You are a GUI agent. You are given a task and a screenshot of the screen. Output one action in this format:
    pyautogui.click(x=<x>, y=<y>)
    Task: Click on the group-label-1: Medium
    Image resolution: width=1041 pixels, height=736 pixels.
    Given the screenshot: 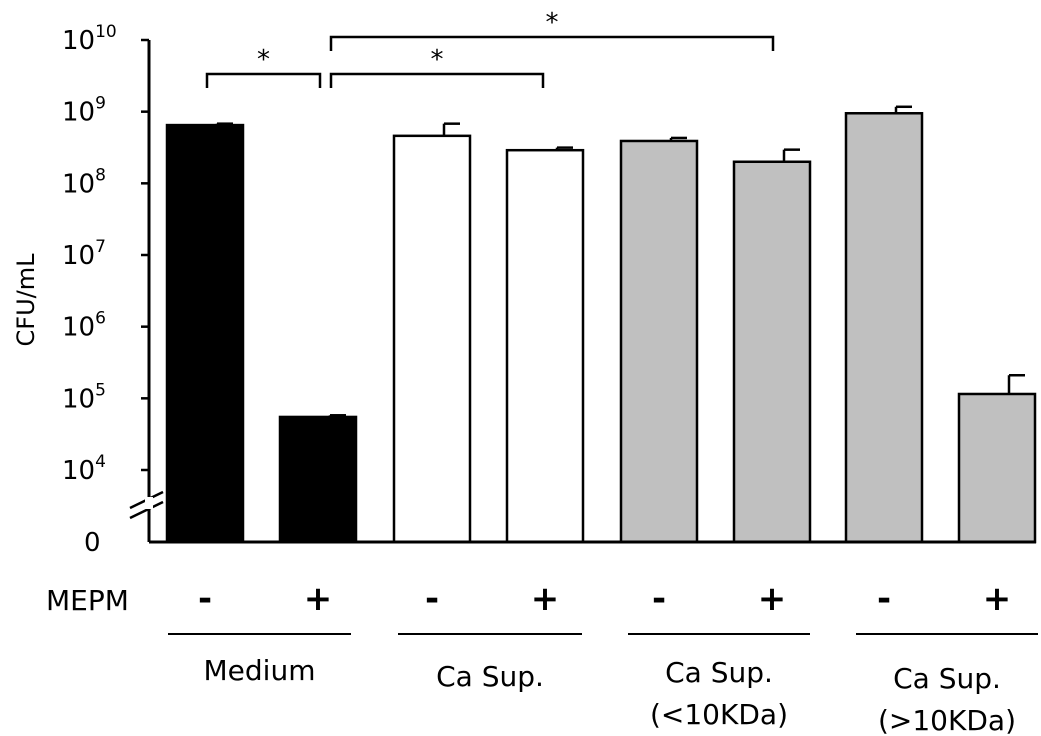 What is the action you would take?
    pyautogui.click(x=260, y=670)
    